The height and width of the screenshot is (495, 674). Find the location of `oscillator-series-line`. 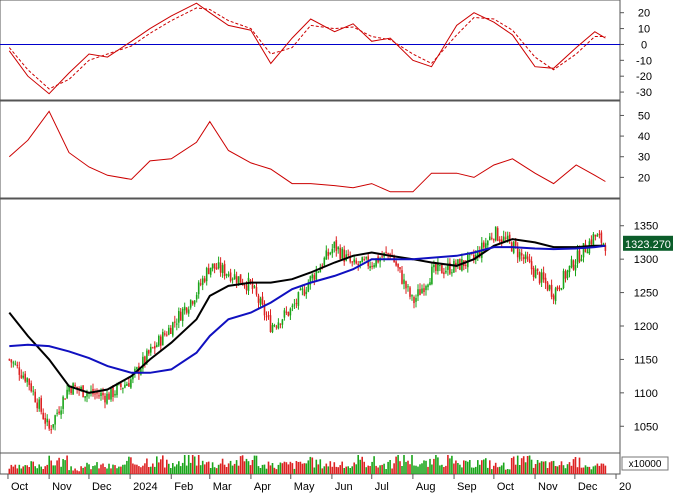

oscillator-series-line is located at coordinates (307, 48).